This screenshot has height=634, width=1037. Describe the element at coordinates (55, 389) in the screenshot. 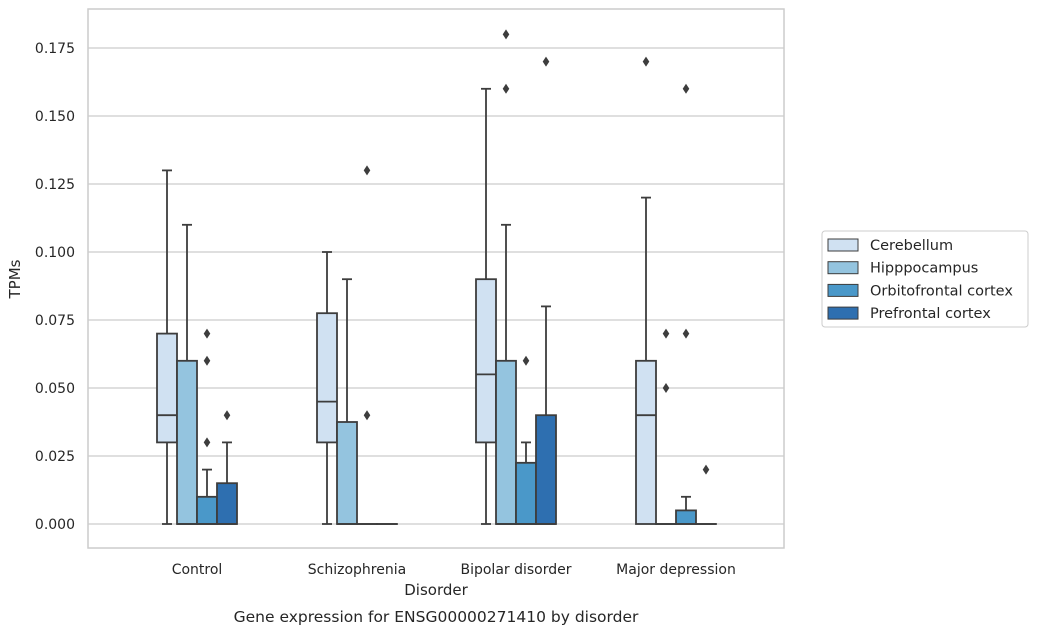

I see `y-tick-label: 0.050` at that location.